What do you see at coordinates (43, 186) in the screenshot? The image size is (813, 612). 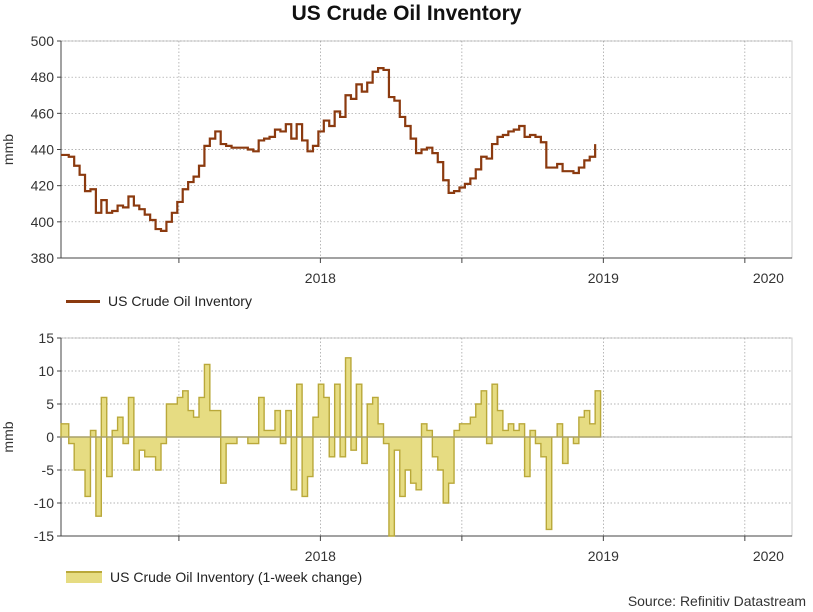 I see `y-tick-label: 420` at bounding box center [43, 186].